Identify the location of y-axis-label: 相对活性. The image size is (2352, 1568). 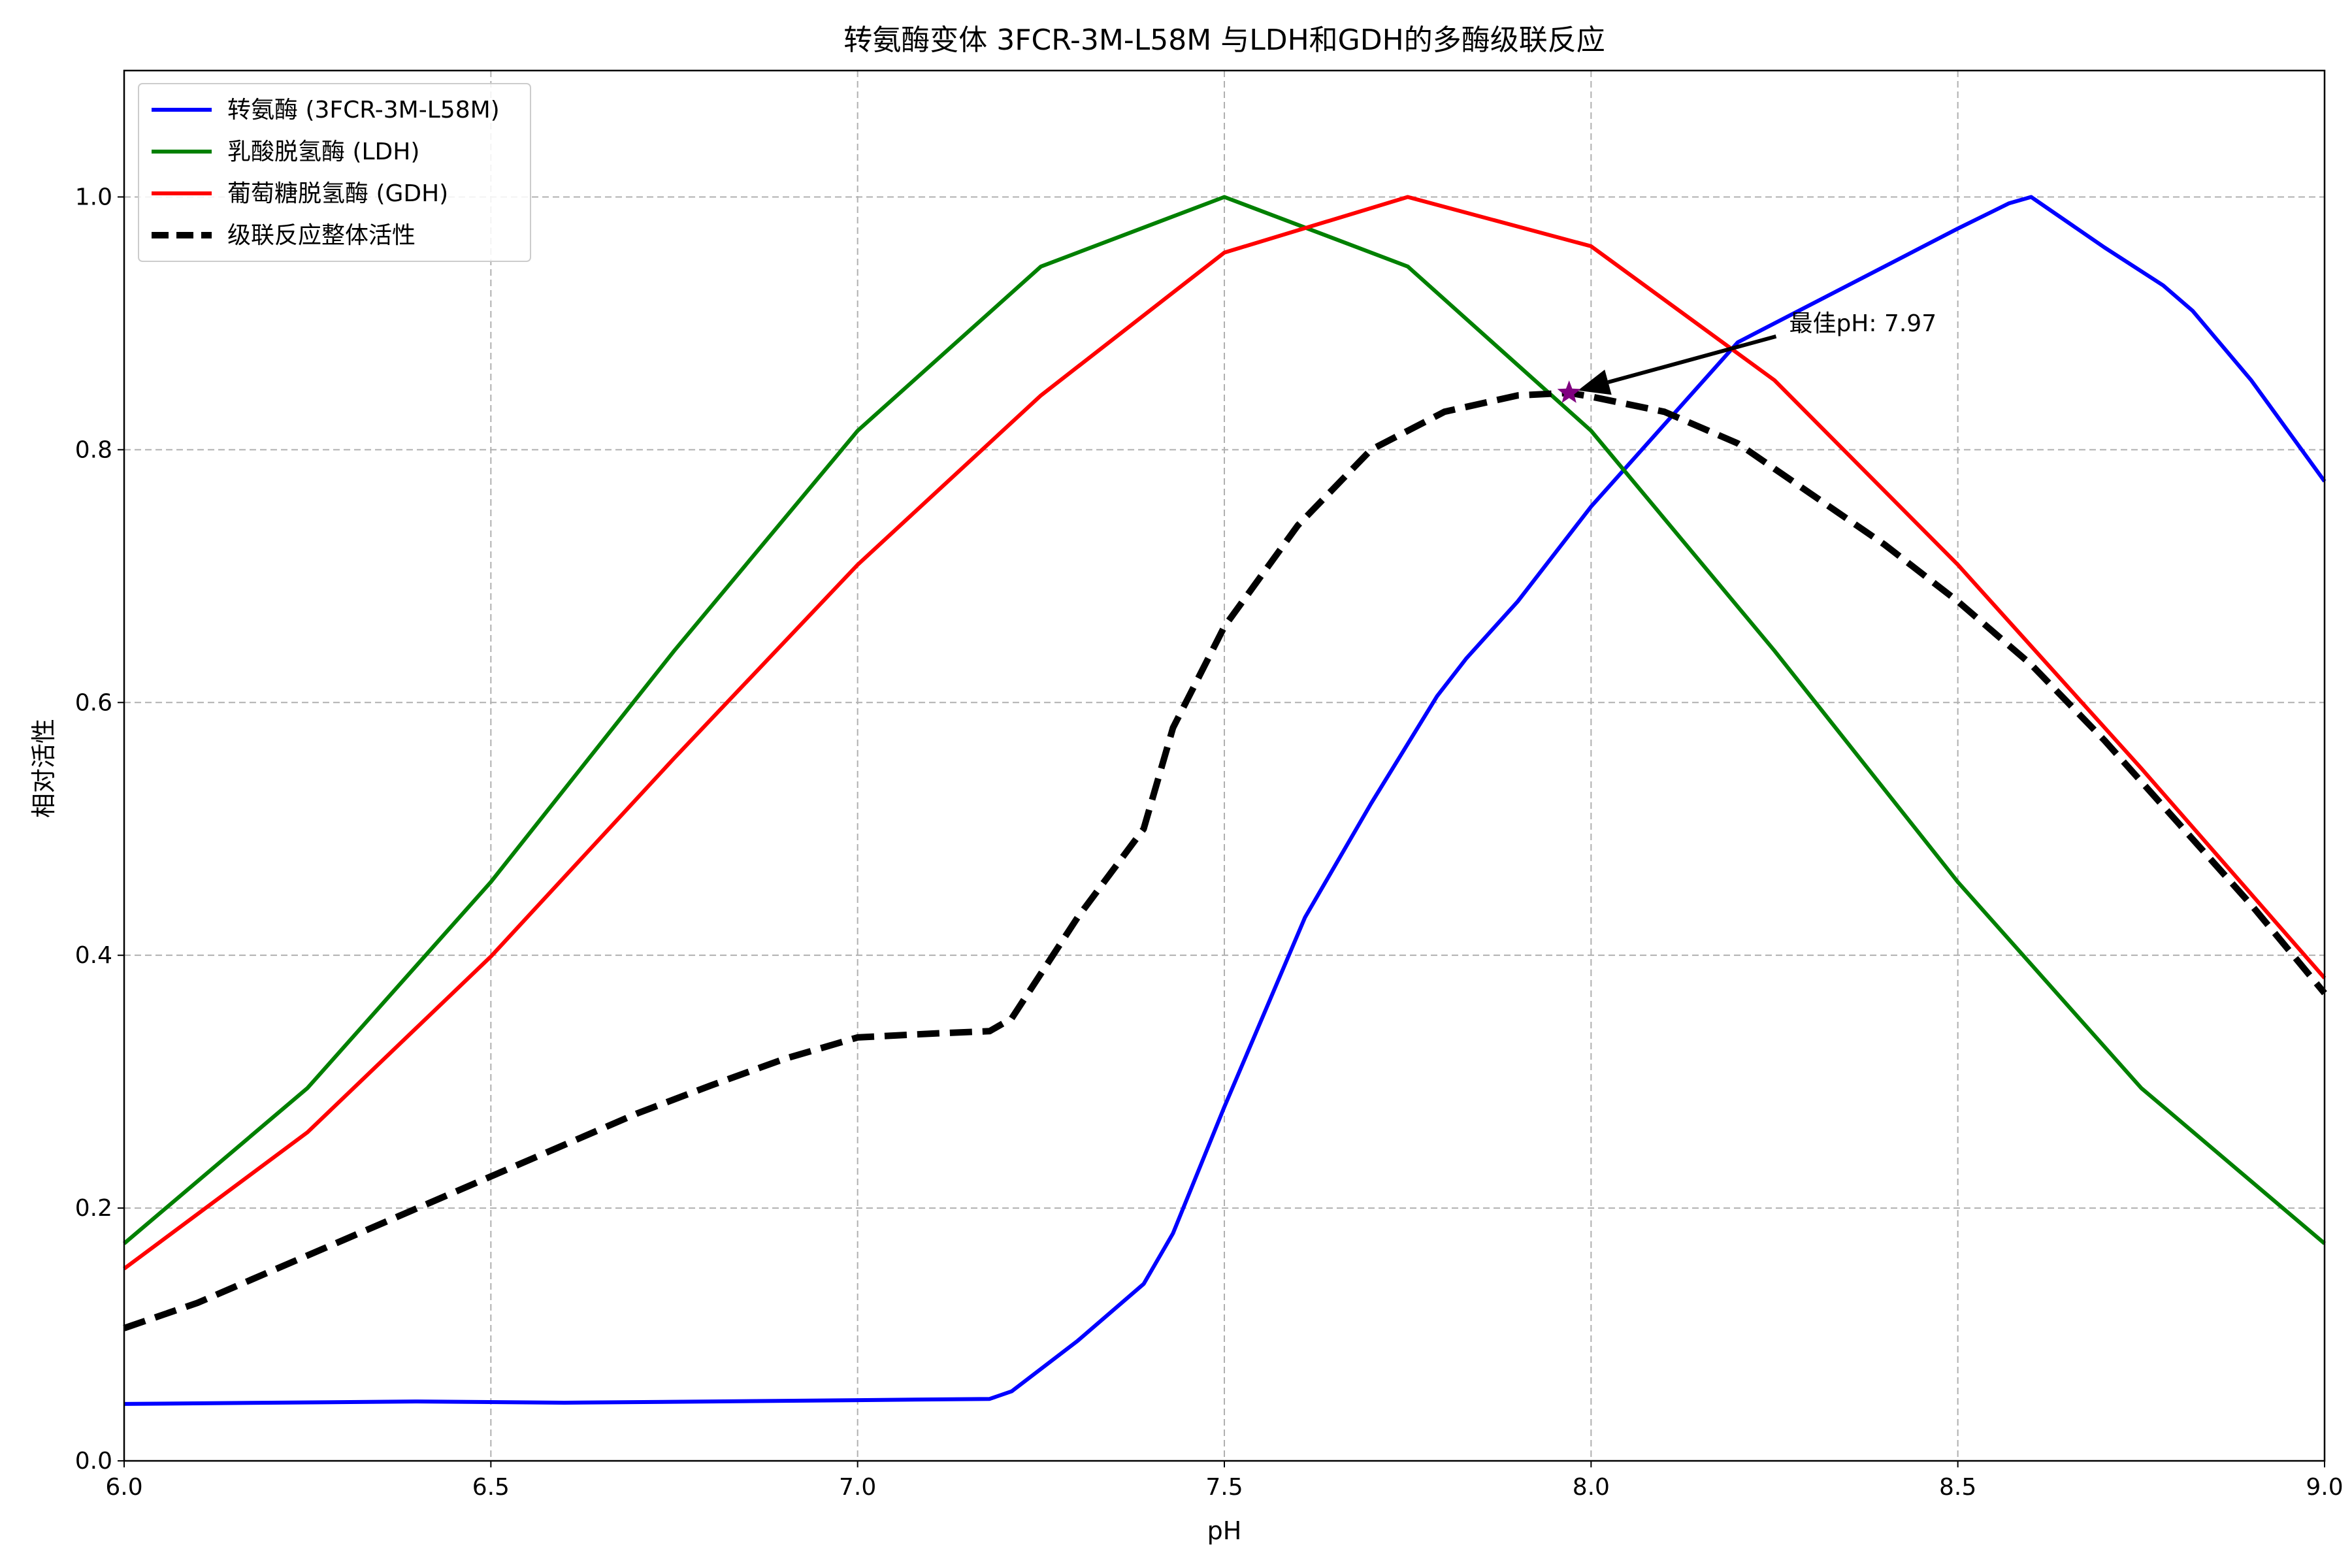
(43, 768).